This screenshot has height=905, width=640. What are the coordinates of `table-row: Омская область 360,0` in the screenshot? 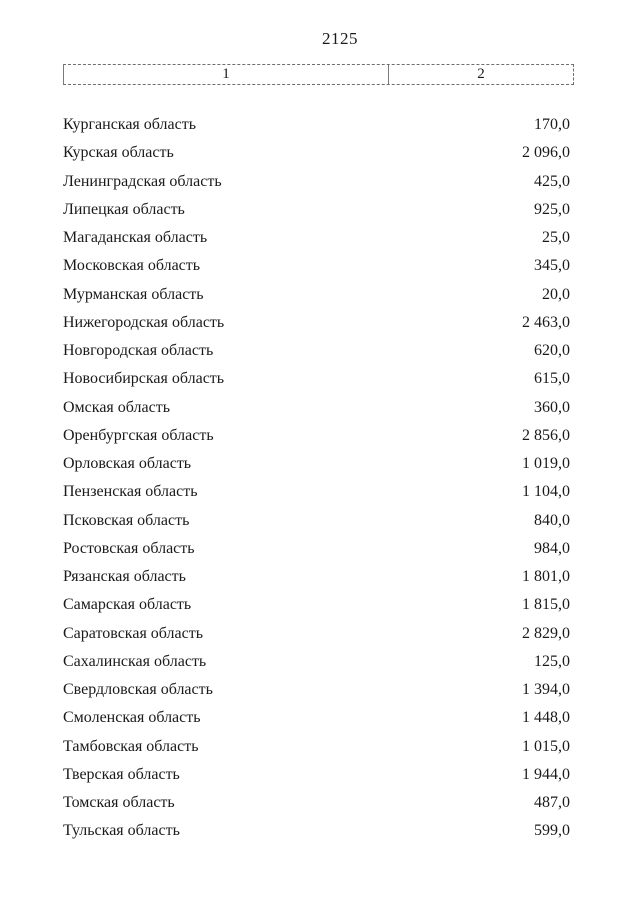 It's located at (316, 408).